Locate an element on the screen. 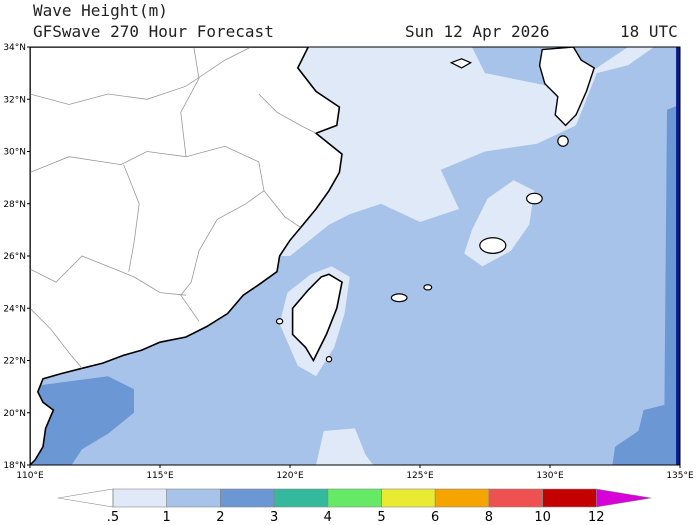 The height and width of the screenshot is (525, 700). colorbar-label: .5 is located at coordinates (113, 517).